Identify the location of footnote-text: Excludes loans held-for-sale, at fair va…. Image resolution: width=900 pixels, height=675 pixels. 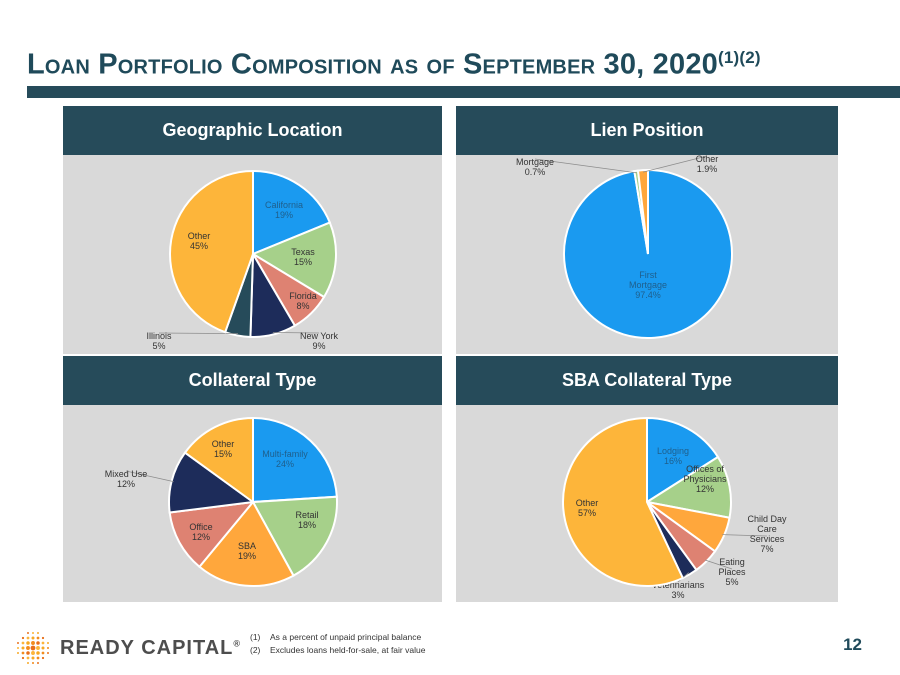
(348, 650).